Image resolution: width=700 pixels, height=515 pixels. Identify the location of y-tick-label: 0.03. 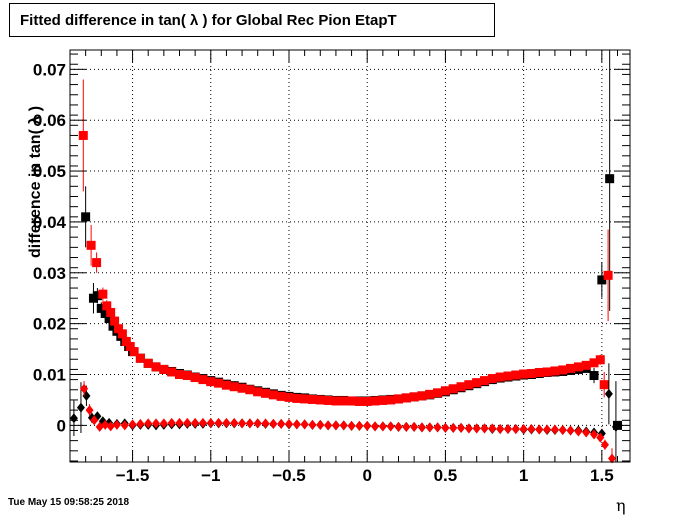
(49, 273).